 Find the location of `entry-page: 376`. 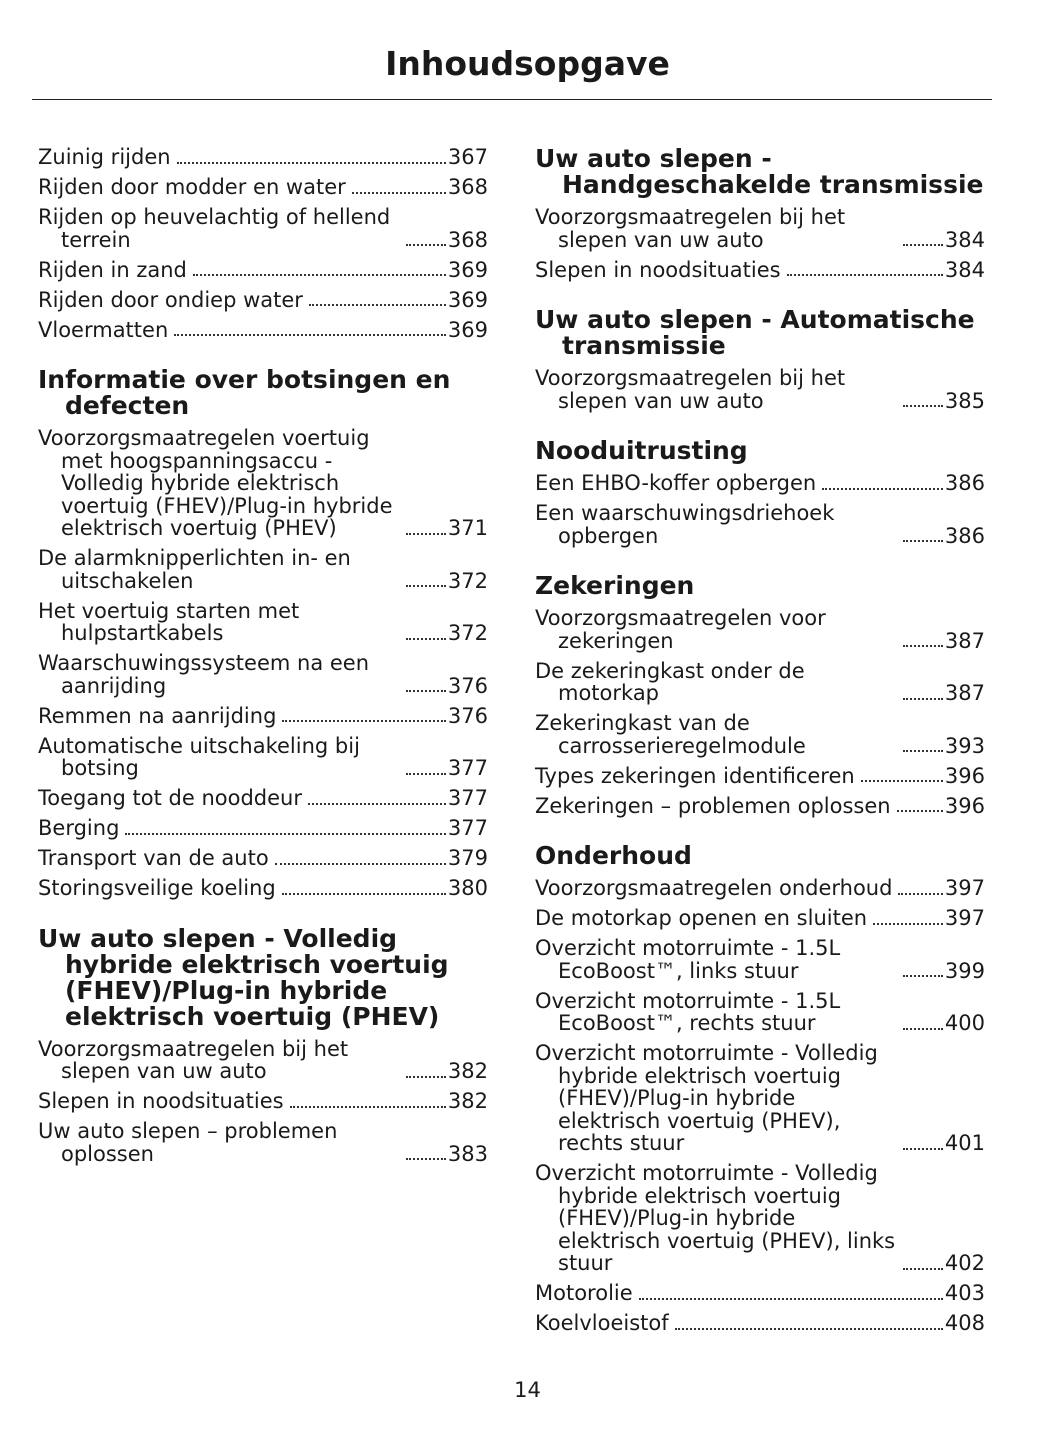

entry-page: 376 is located at coordinates (467, 715).